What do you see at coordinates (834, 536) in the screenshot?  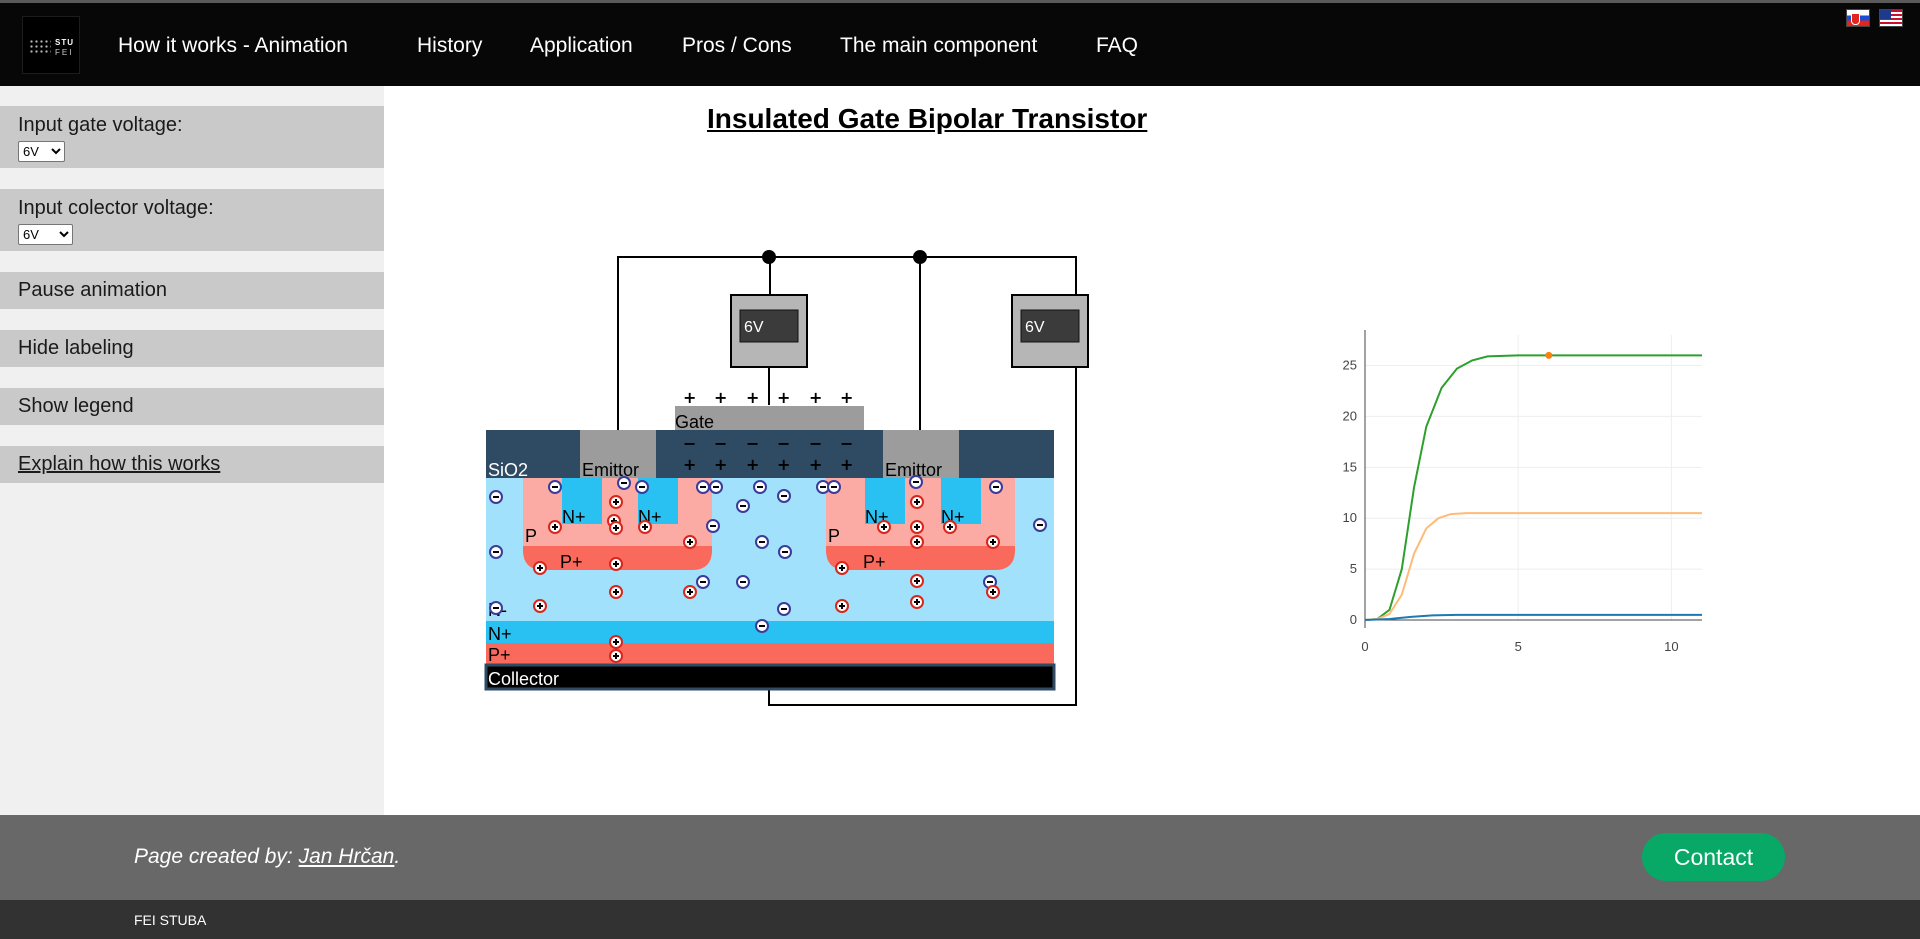 I see `label-p-right: P` at bounding box center [834, 536].